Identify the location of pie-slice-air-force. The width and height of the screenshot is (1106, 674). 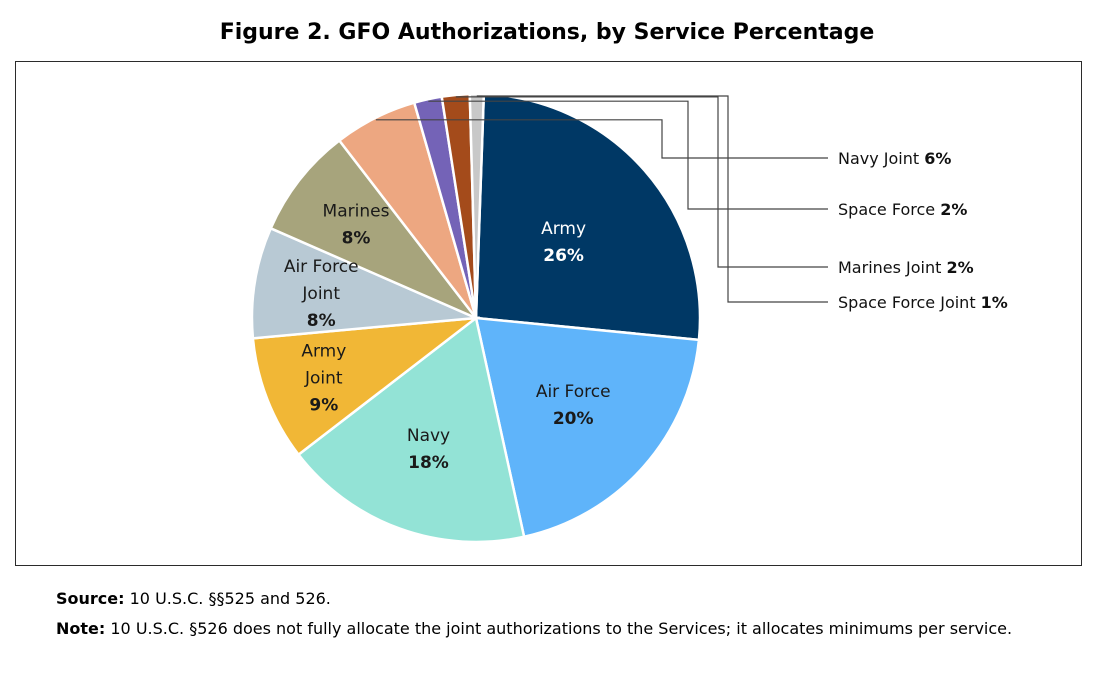
(587, 427).